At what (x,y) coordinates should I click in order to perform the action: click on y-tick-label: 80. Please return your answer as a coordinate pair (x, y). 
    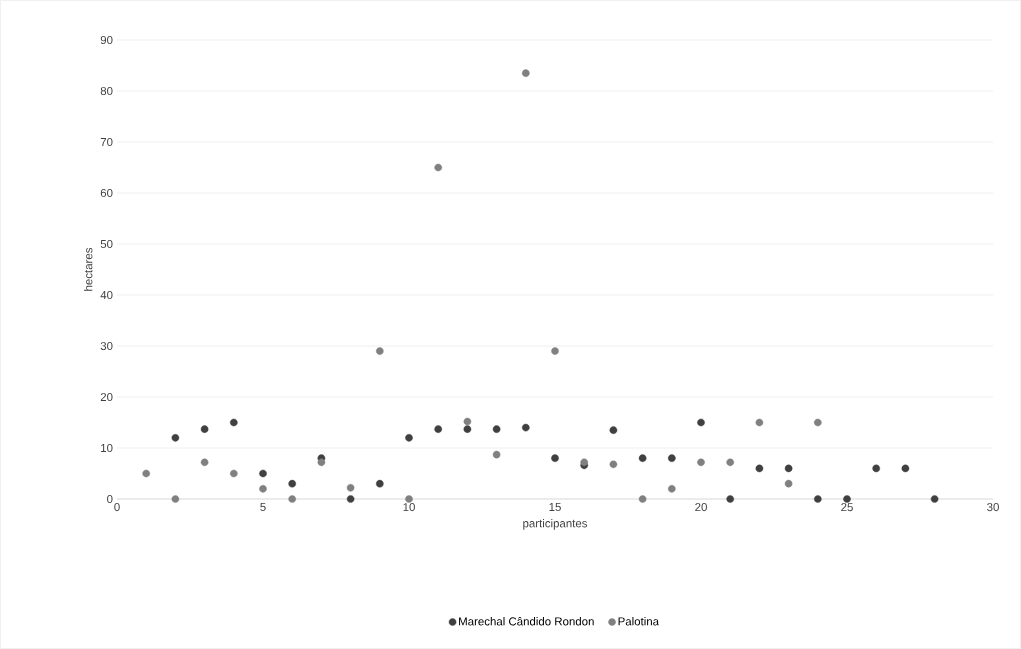
    Looking at the image, I should click on (106, 91).